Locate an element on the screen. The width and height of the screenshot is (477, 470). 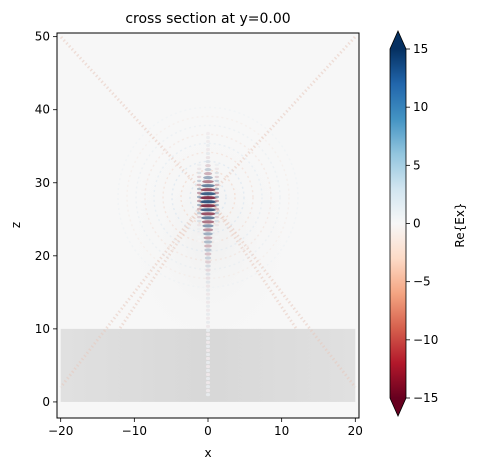
y-tick-label: 40 is located at coordinates (42, 110).